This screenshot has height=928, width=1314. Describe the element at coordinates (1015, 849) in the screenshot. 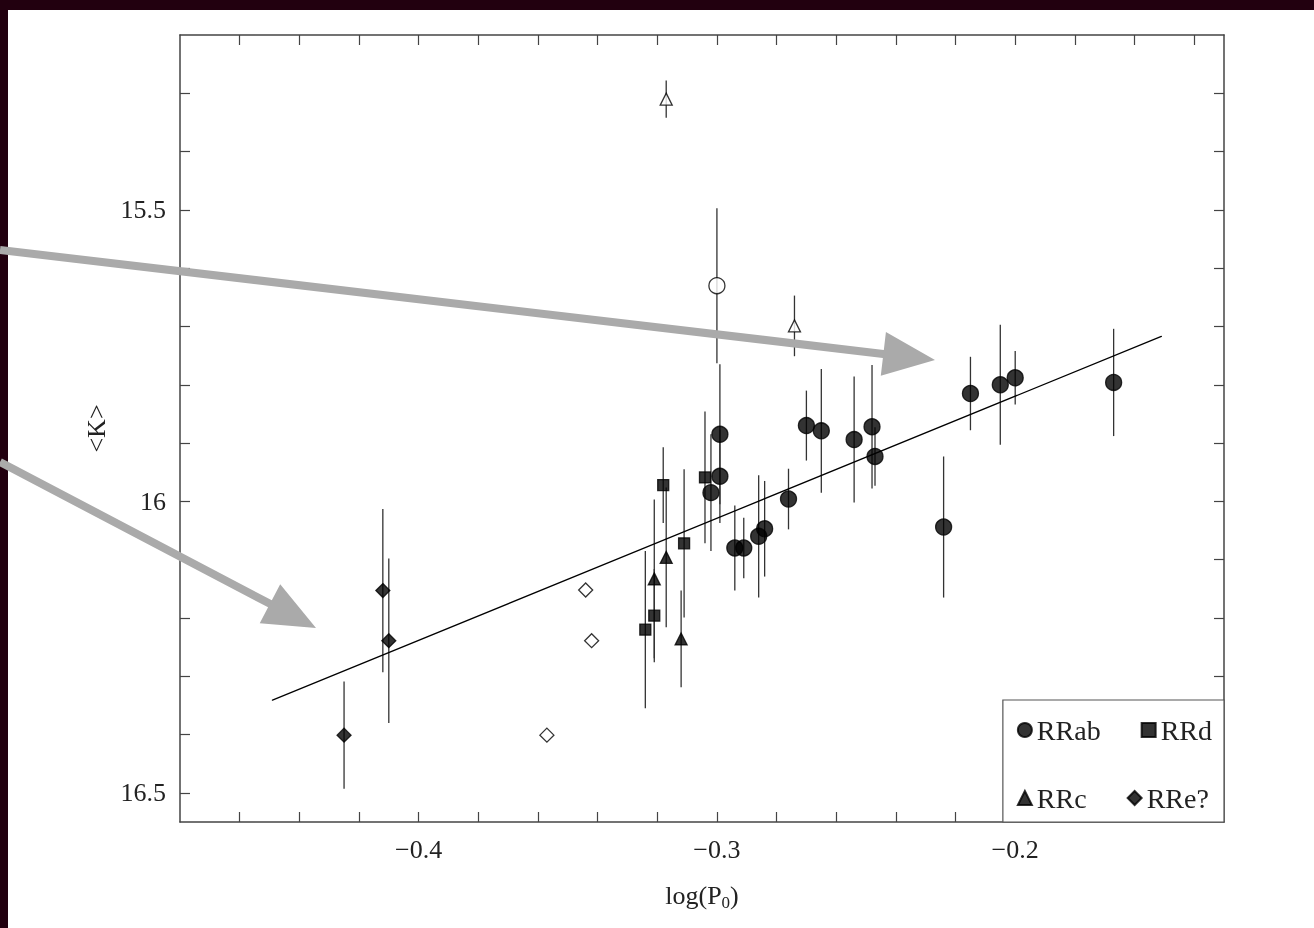

I see `x-tick-label: −0.2` at that location.